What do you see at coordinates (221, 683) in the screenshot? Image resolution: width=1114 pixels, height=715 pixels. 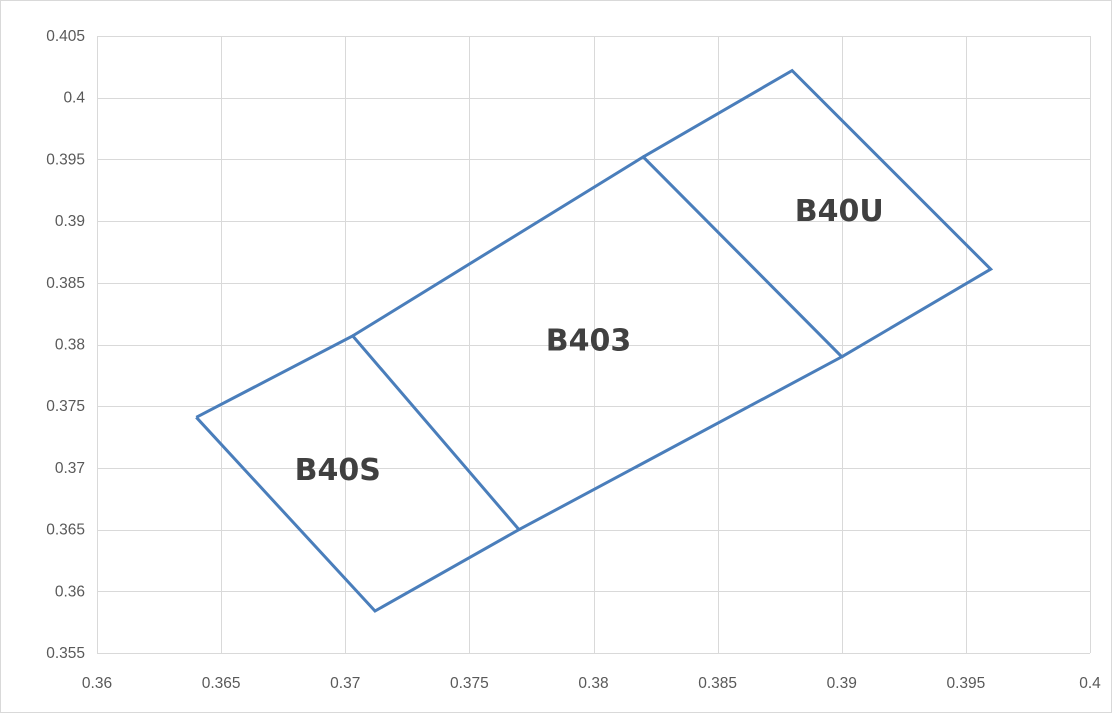 I see `x-tick-label: 0.365` at bounding box center [221, 683].